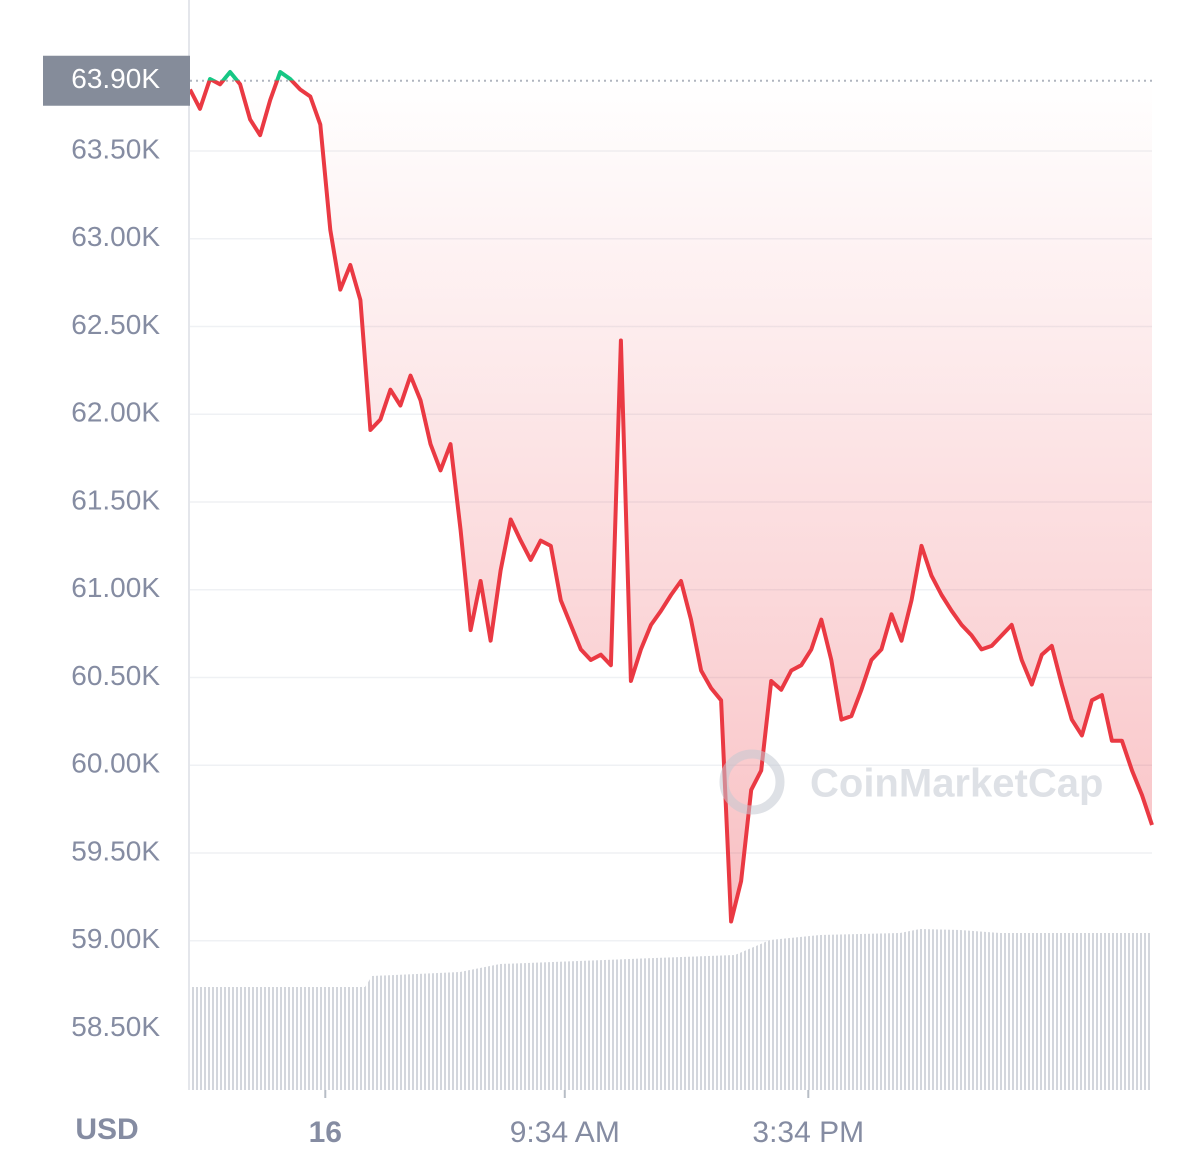 The height and width of the screenshot is (1153, 1200). I want to click on watermark-text: CoinMarketCap, so click(956, 784).